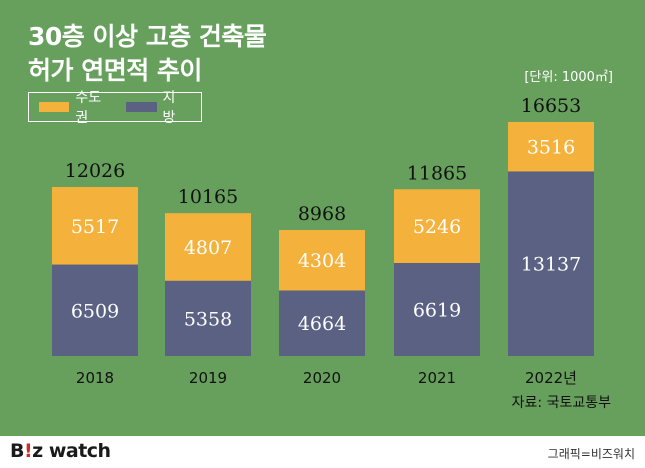  I want to click on legend-swatch-capital, so click(54, 107).